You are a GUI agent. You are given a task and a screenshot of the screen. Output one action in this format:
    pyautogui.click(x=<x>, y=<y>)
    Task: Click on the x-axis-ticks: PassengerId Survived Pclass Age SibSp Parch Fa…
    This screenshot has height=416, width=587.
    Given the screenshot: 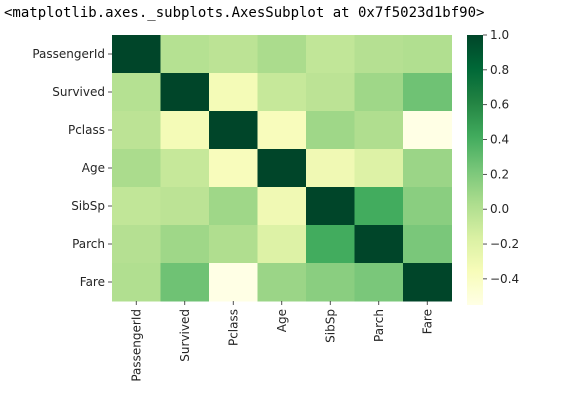 What is the action you would take?
    pyautogui.click(x=281, y=341)
    